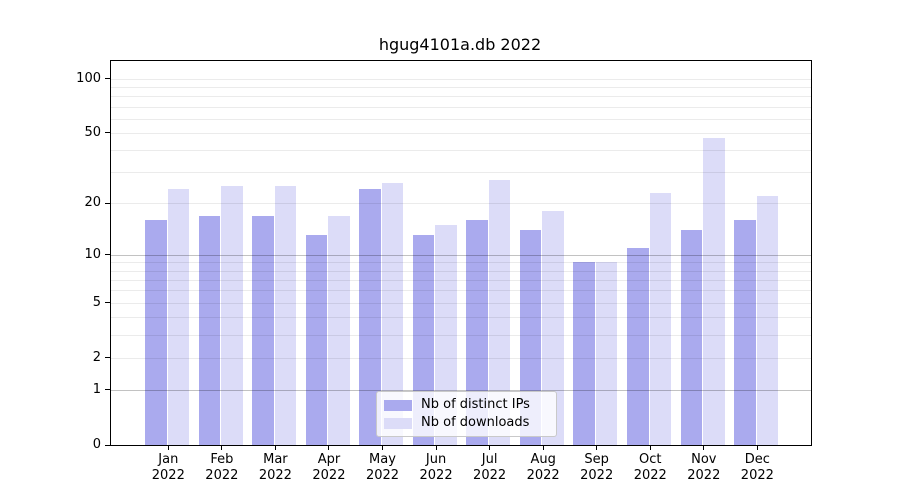 Image resolution: width=900 pixels, height=500 pixels. I want to click on legend-label-downloads: Nb of downloads, so click(475, 422).